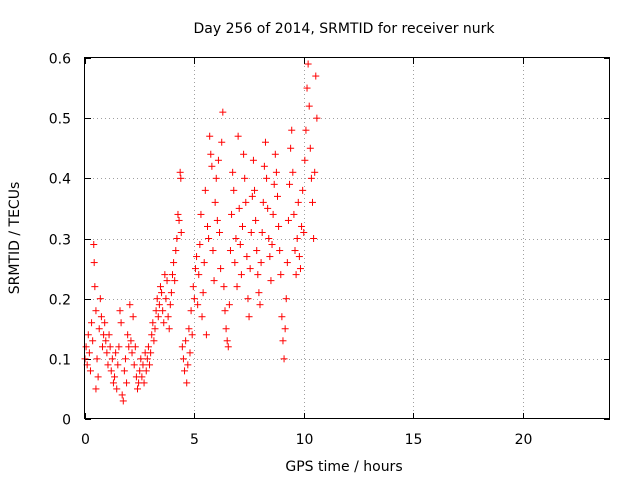 The width and height of the screenshot is (640, 480). Describe the element at coordinates (60, 120) in the screenshot. I see `y-tick-label: 0.5` at that location.